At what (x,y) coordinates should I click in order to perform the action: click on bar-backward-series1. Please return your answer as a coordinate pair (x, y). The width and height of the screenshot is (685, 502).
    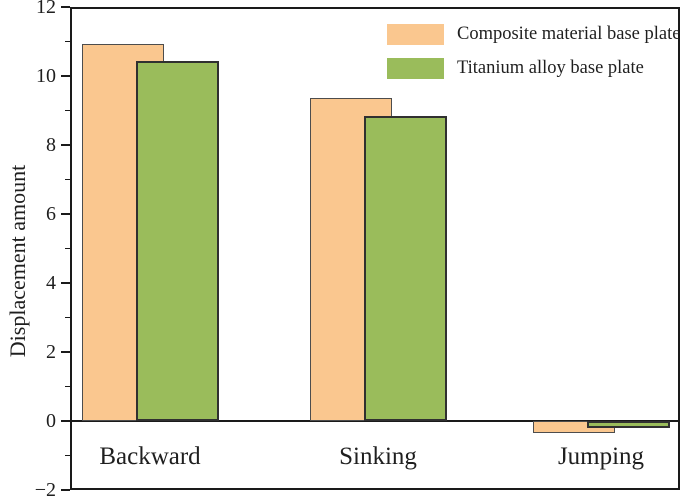
    Looking at the image, I should click on (177, 241).